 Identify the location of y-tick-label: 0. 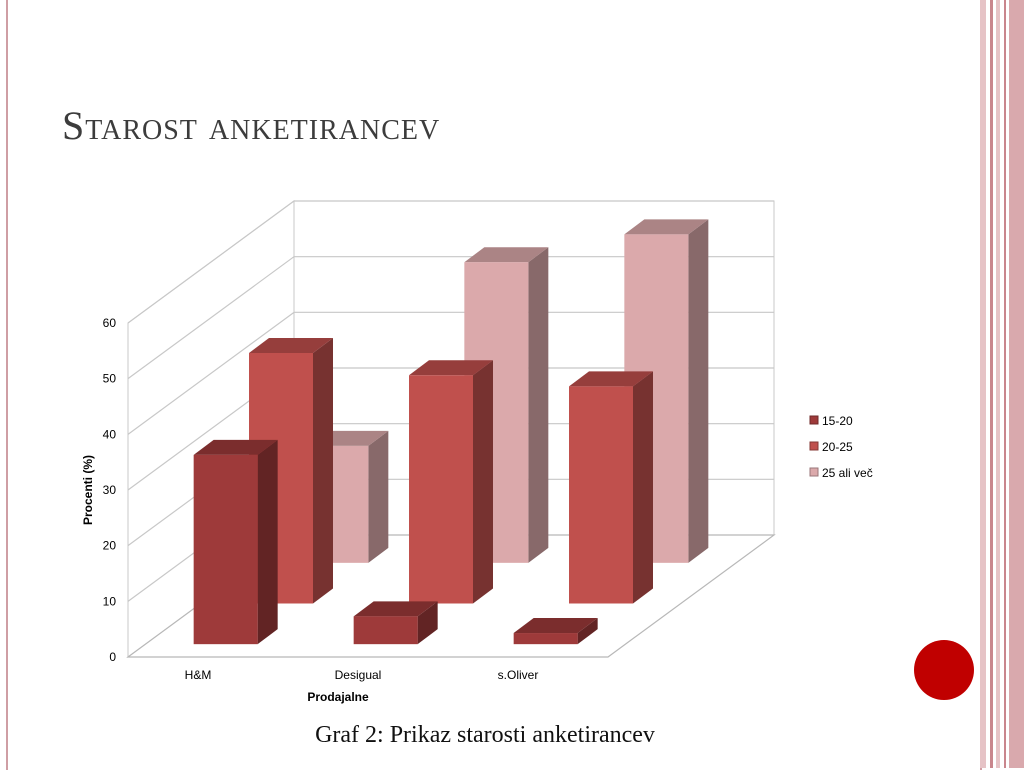
(112, 657).